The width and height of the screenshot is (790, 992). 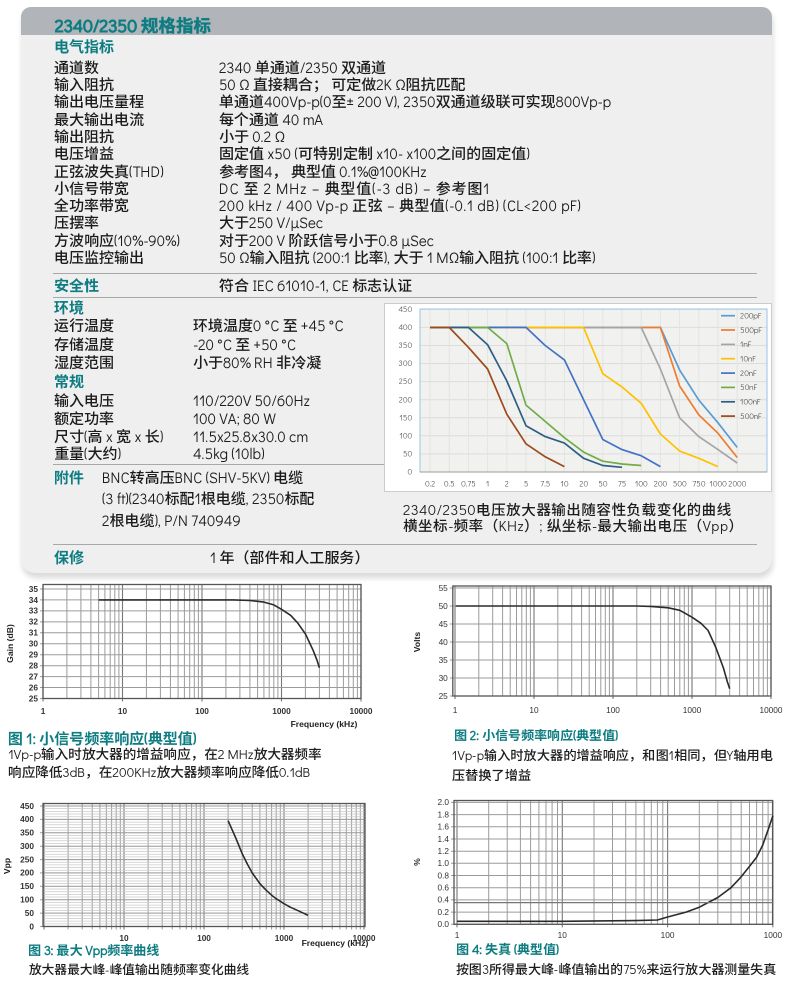 I want to click on svg-text: 0.5, so click(x=449, y=484).